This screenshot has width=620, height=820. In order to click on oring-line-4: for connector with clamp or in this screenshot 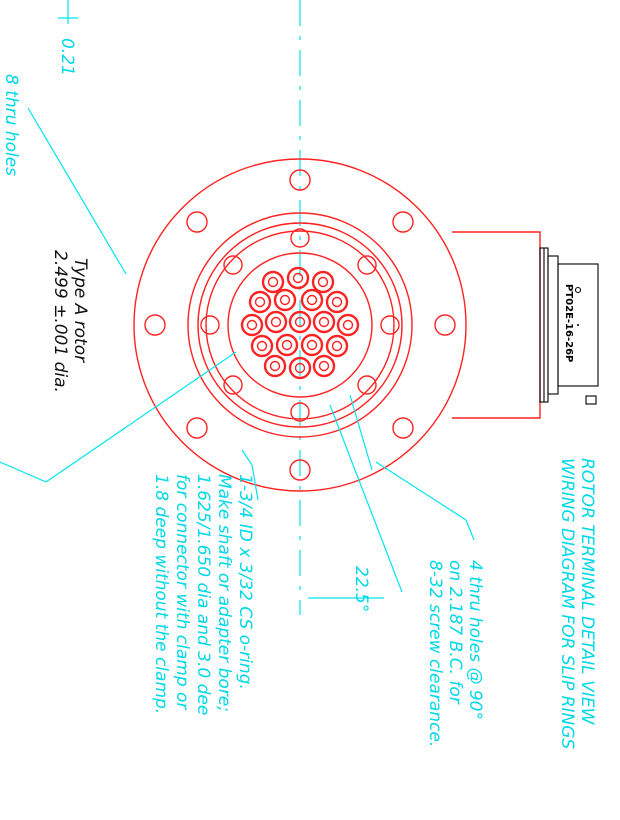, I will do `click(182, 592)`.